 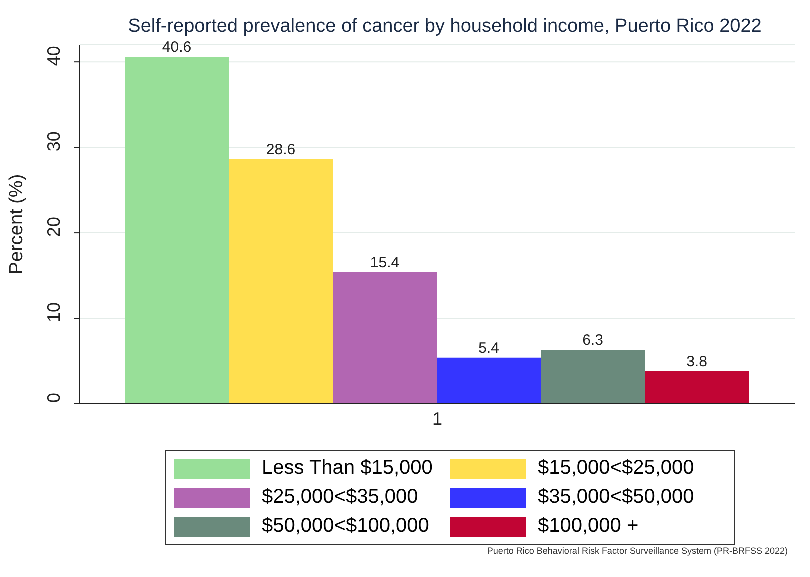 I want to click on legend-label: $100,000 +, so click(x=588, y=526).